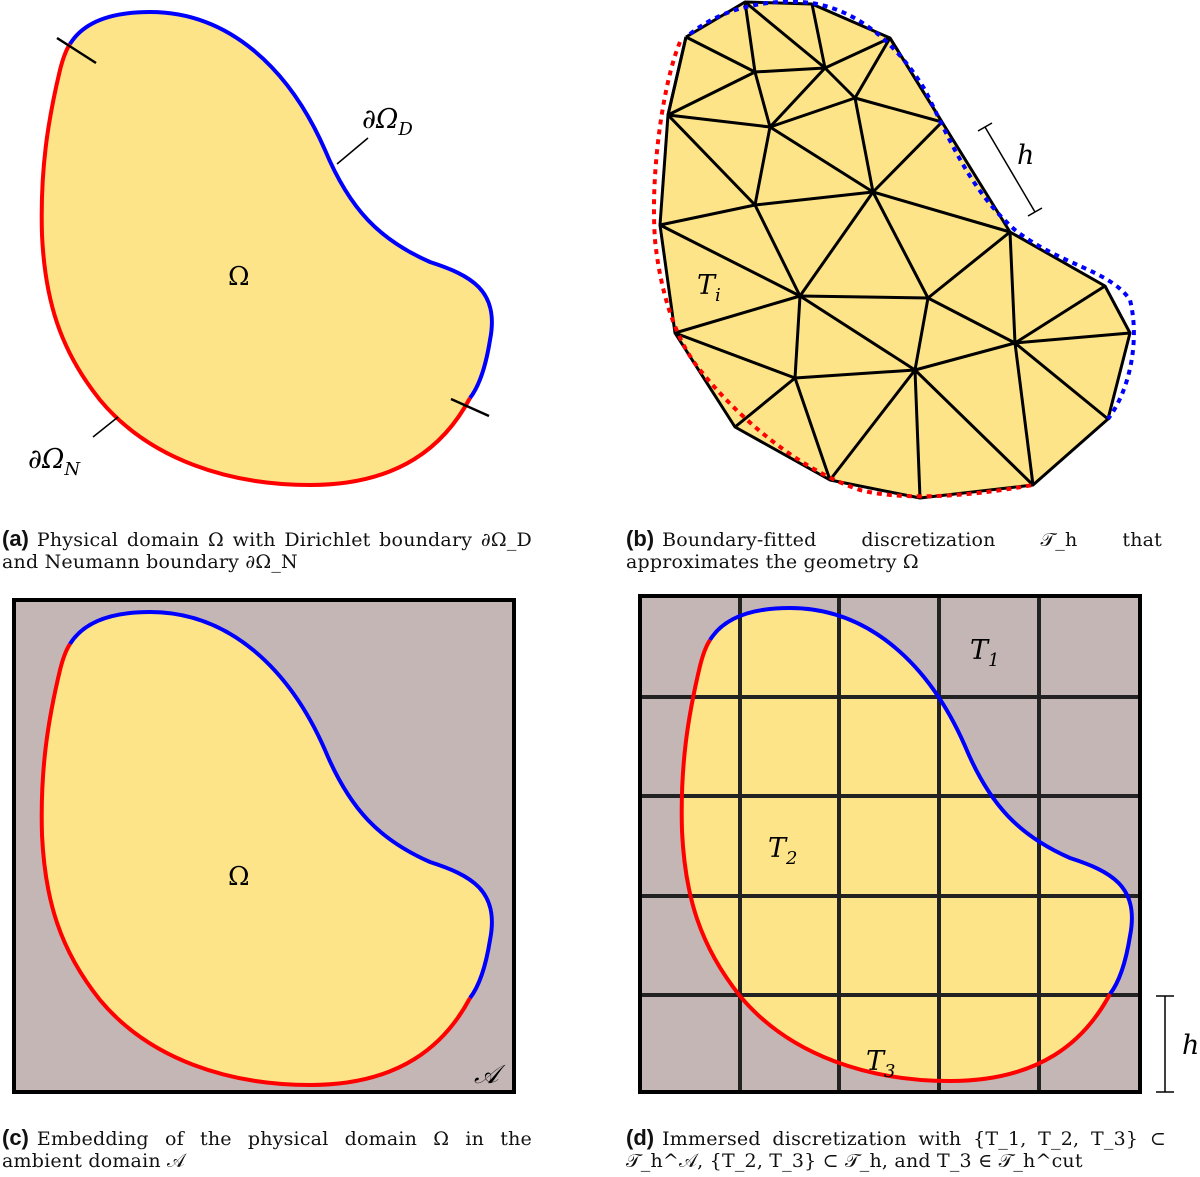  I want to click on element-label-main: T, so click(707, 285).